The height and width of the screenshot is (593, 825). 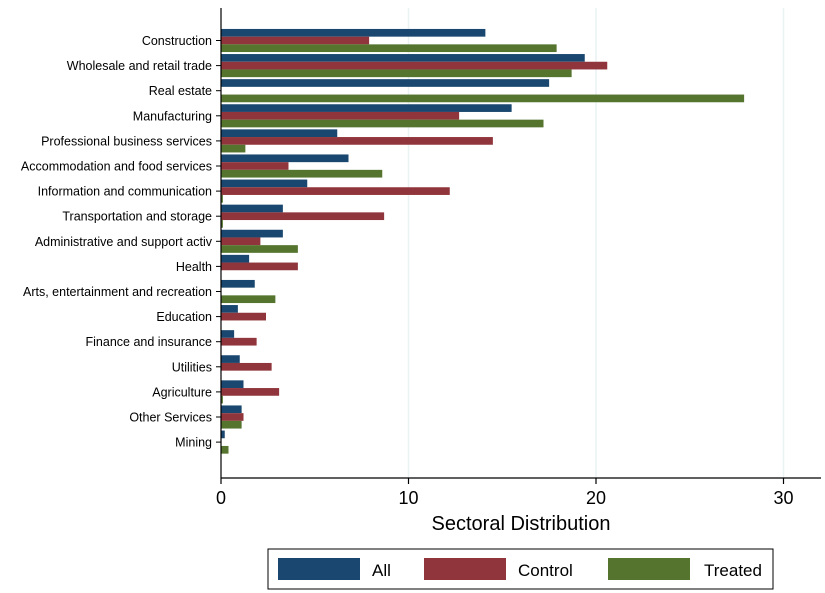 I want to click on legend-label-treated: Treated, so click(x=733, y=570).